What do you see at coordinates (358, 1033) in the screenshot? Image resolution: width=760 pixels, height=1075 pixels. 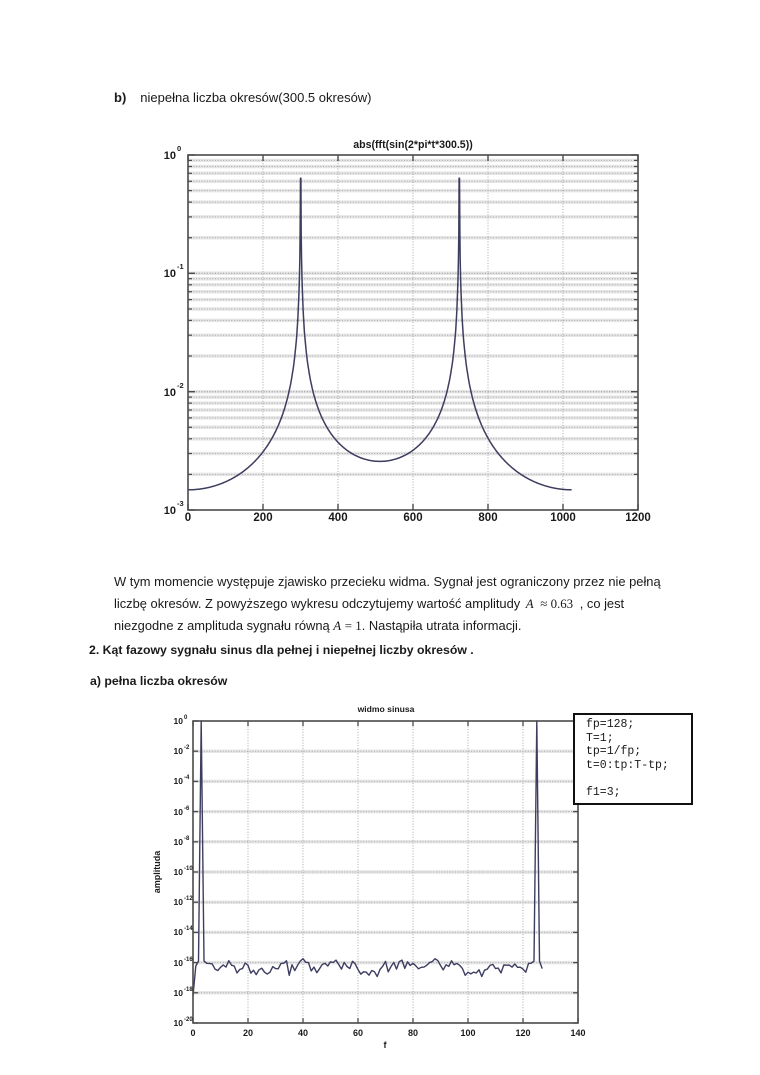 I see `svg-text: 60` at bounding box center [358, 1033].